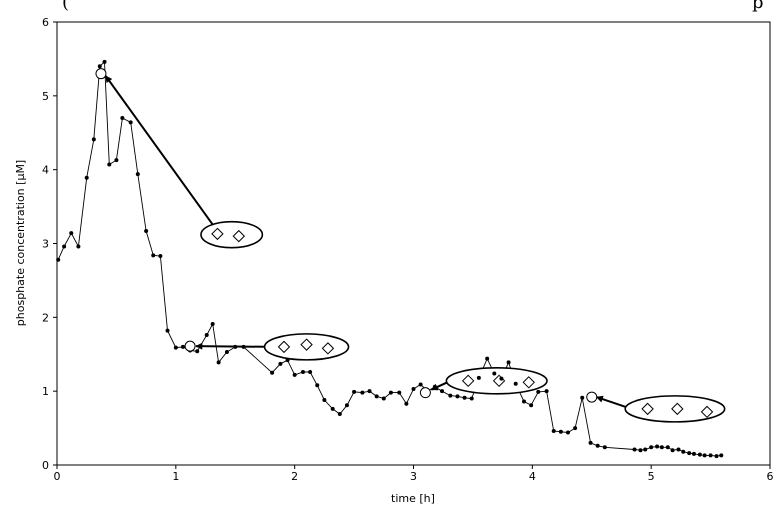 The width and height of the screenshot is (775, 508). What do you see at coordinates (45, 96) in the screenshot?
I see `y-tick-label: 5` at bounding box center [45, 96].